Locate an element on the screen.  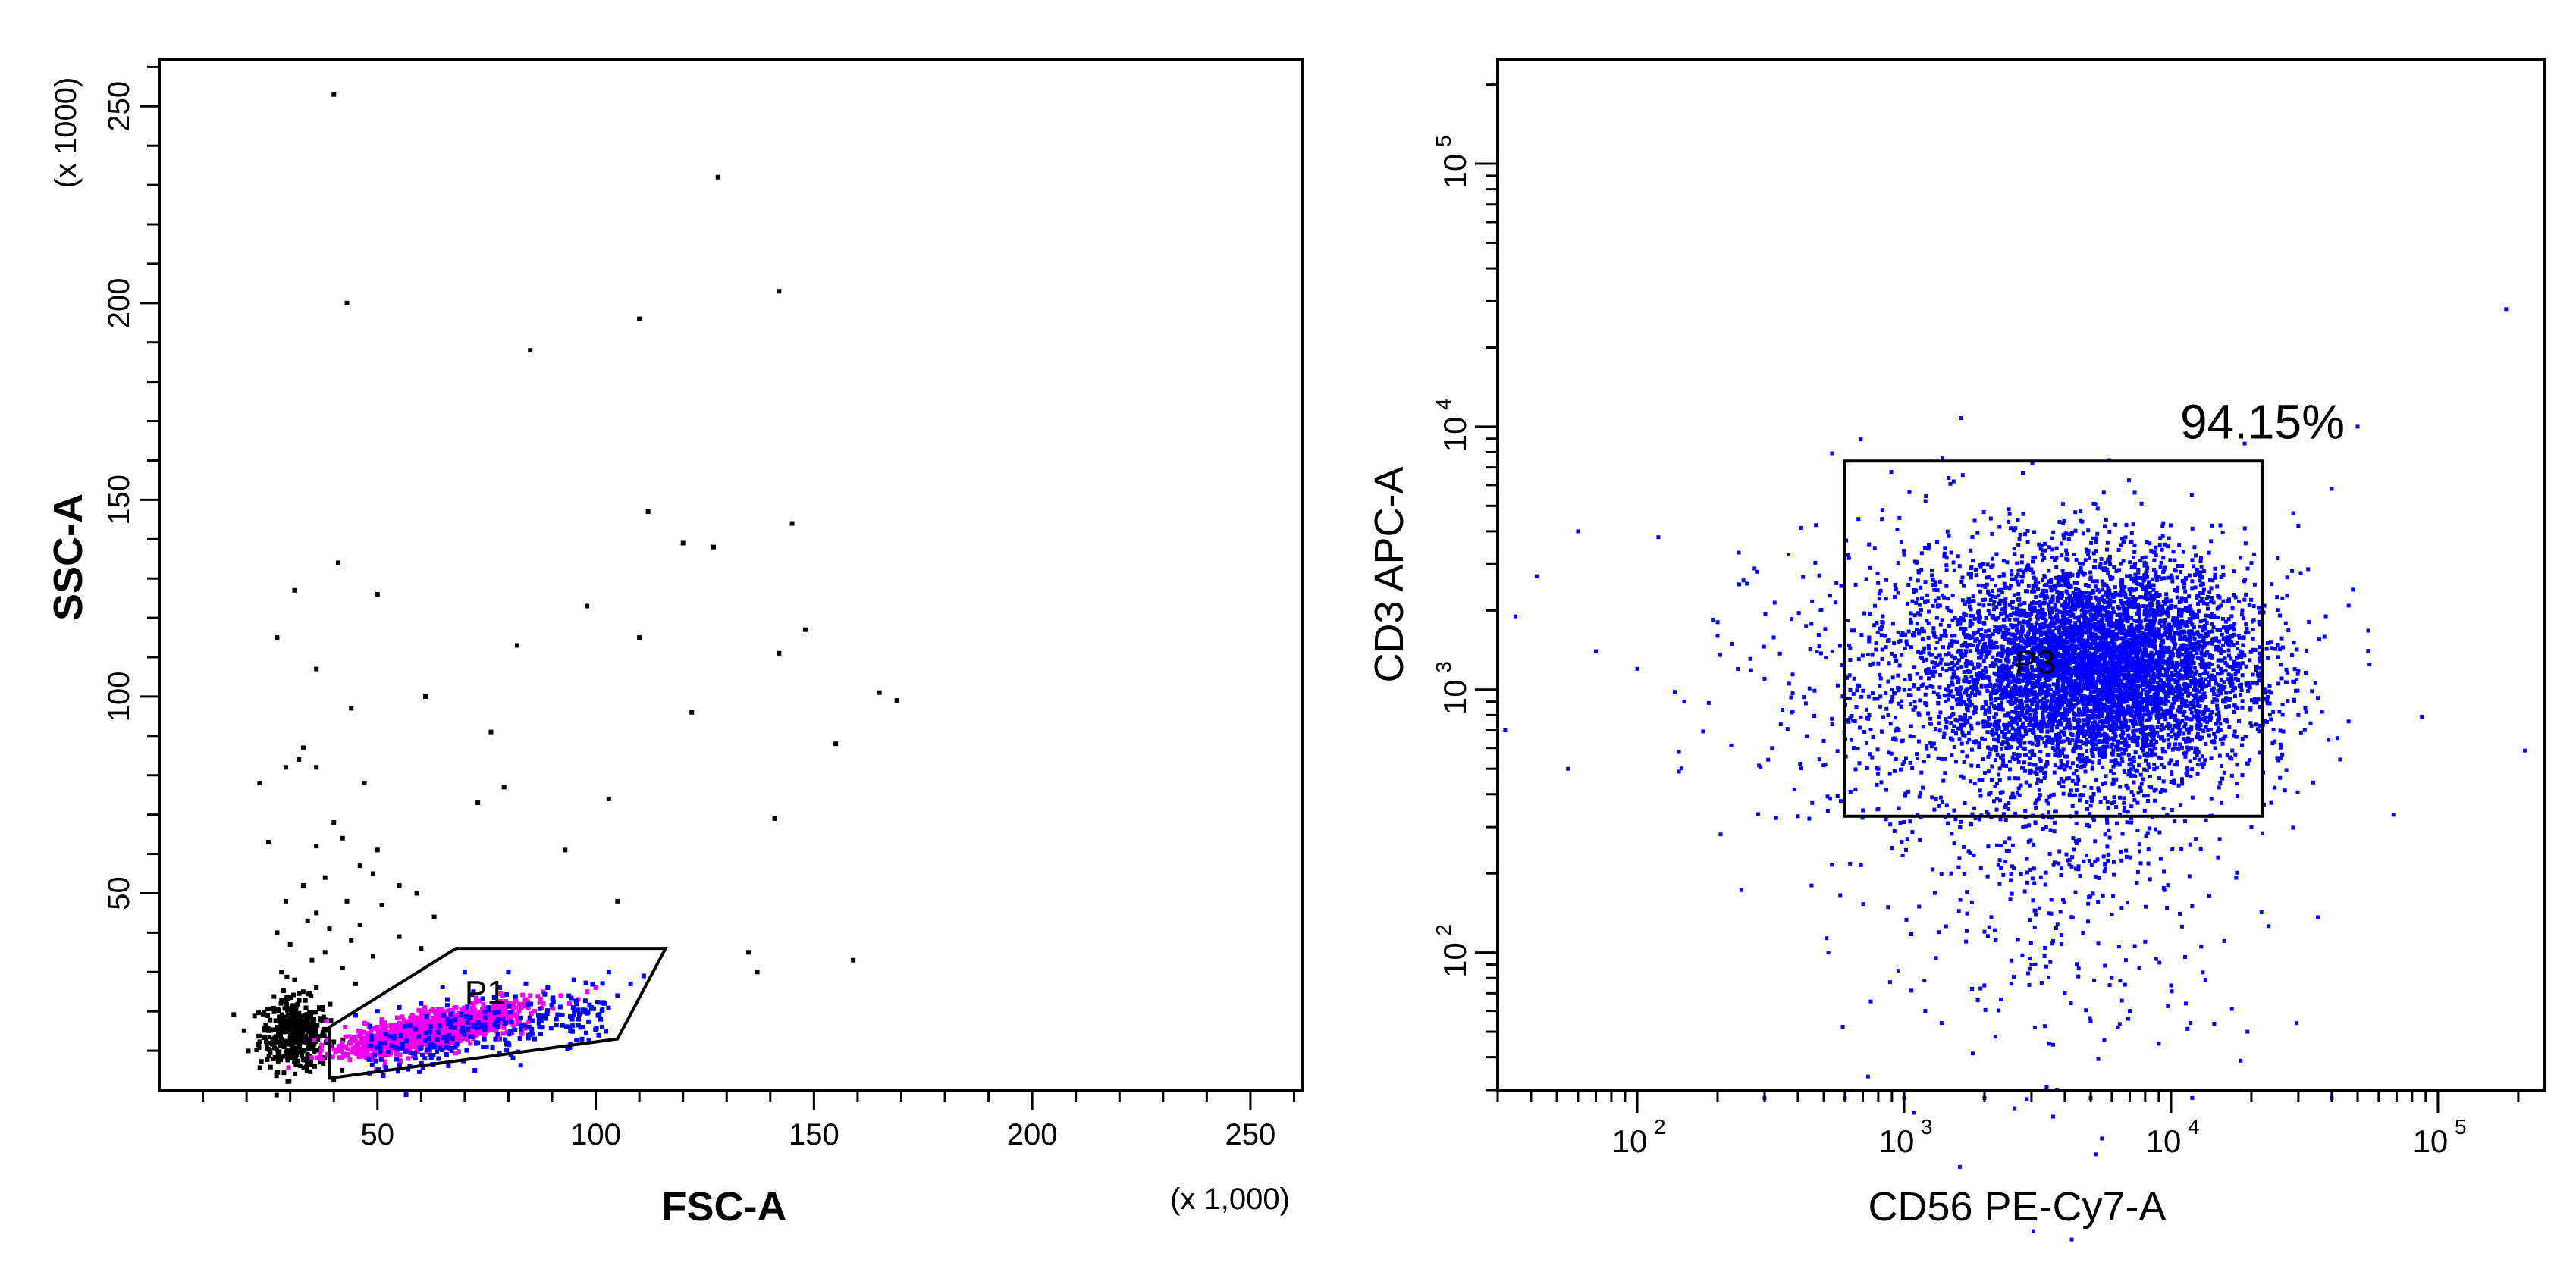
y-tick-label: 150 is located at coordinates (119, 500).